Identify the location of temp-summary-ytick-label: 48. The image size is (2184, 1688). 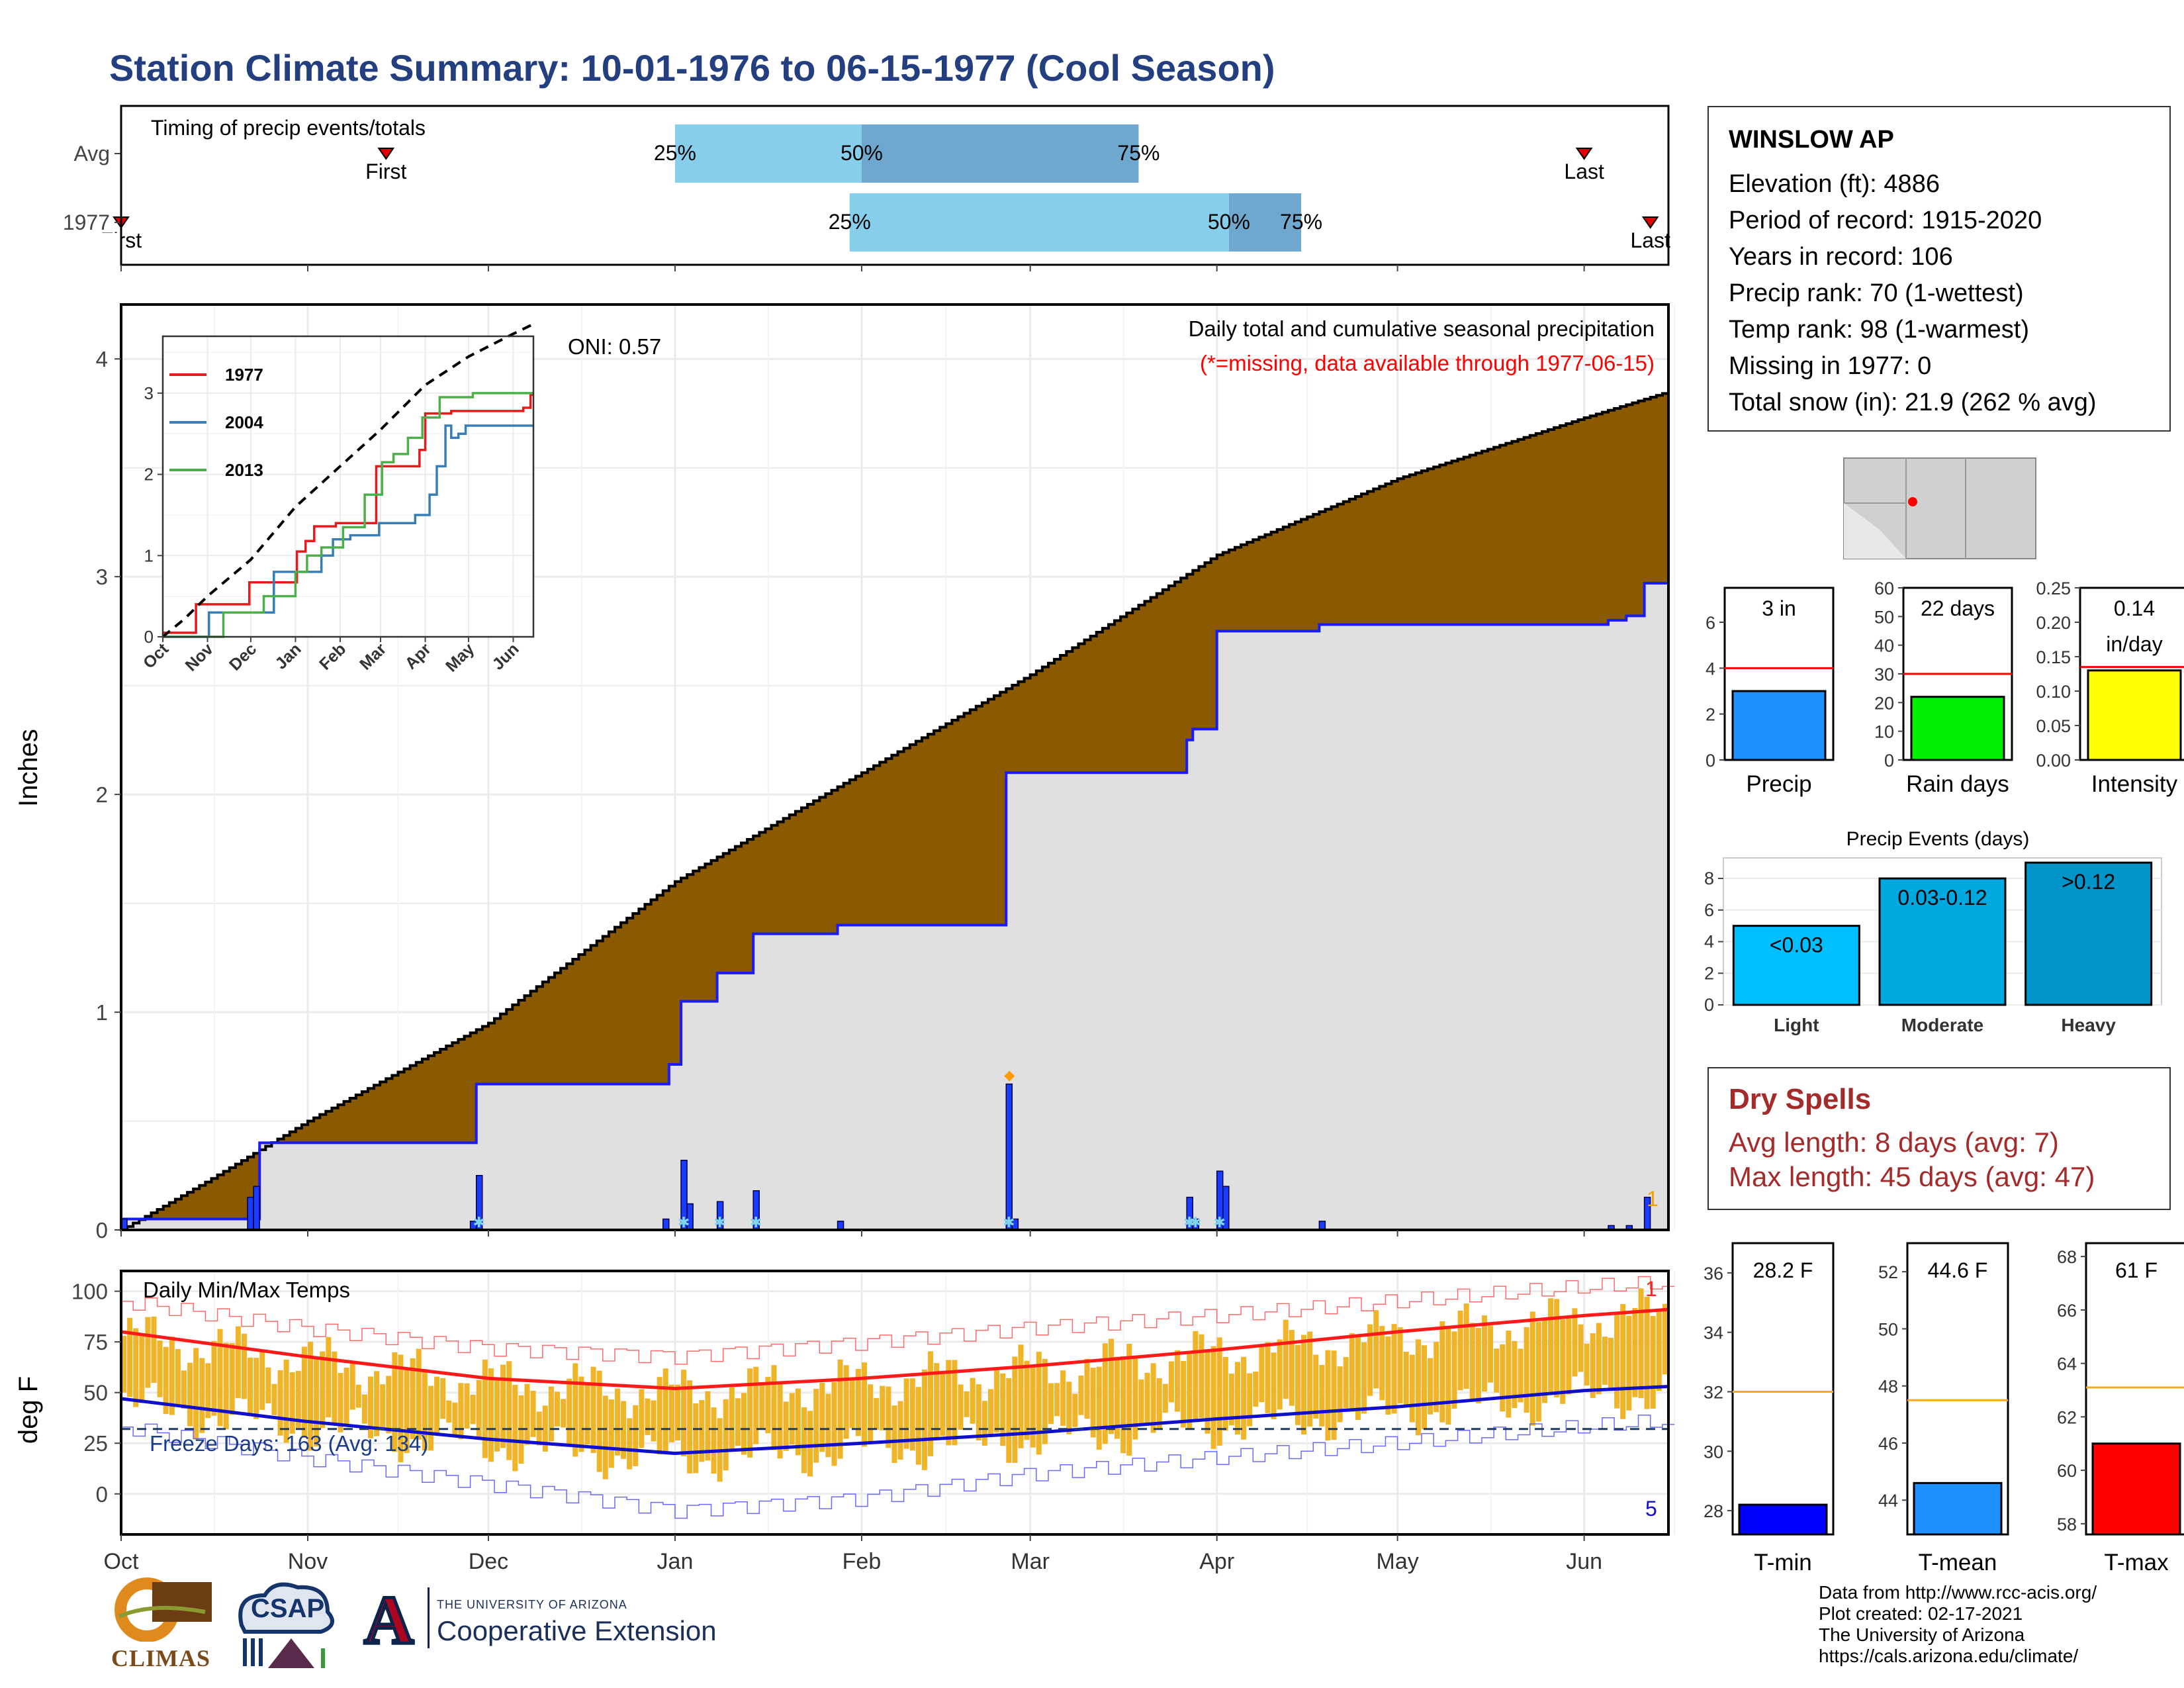
(1888, 1387).